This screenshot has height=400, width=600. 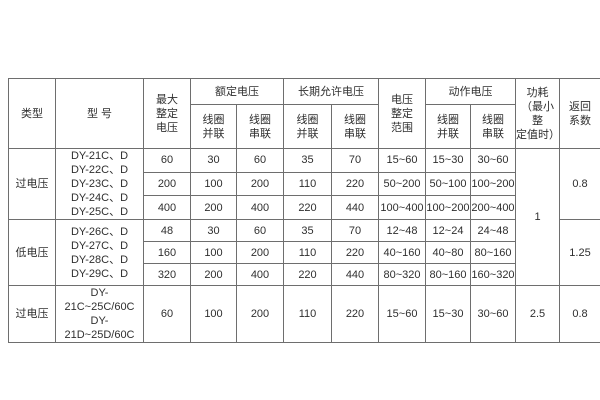 What do you see at coordinates (493, 274) in the screenshot?
I see `cell-value: 160~320` at bounding box center [493, 274].